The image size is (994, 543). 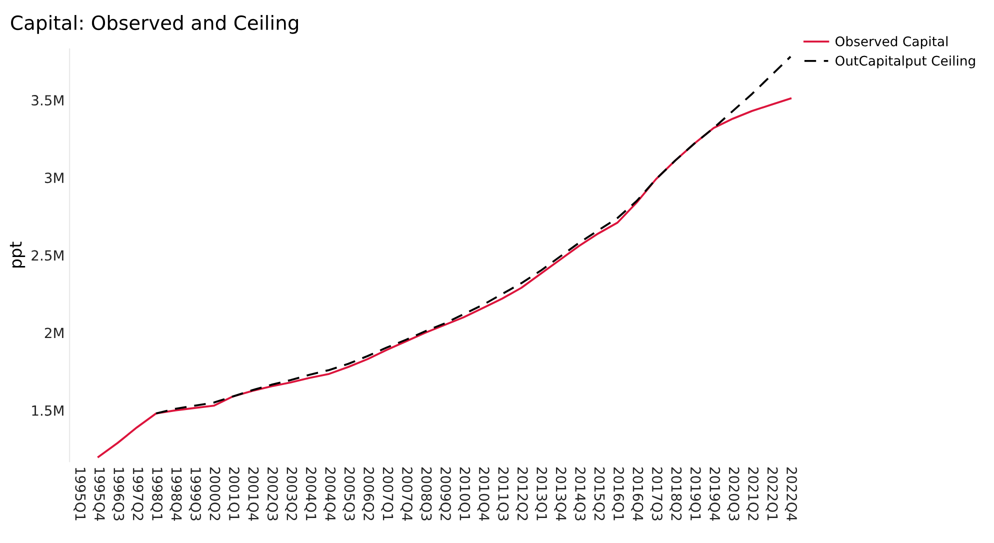 I want to click on x-tick-label: 2012Q2, so click(x=522, y=493).